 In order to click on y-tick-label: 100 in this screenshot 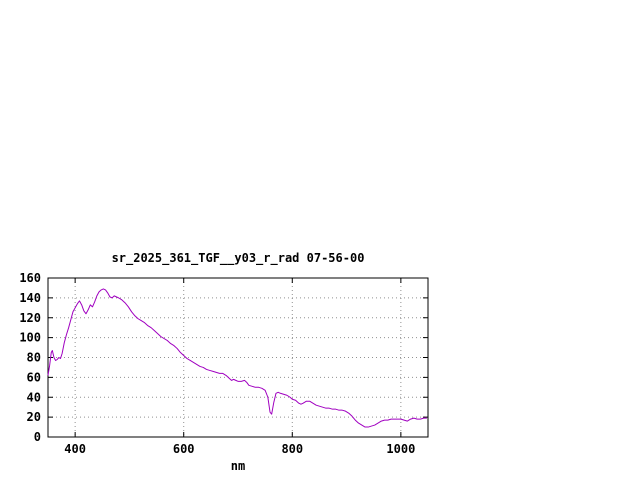, I will do `click(30, 338)`.